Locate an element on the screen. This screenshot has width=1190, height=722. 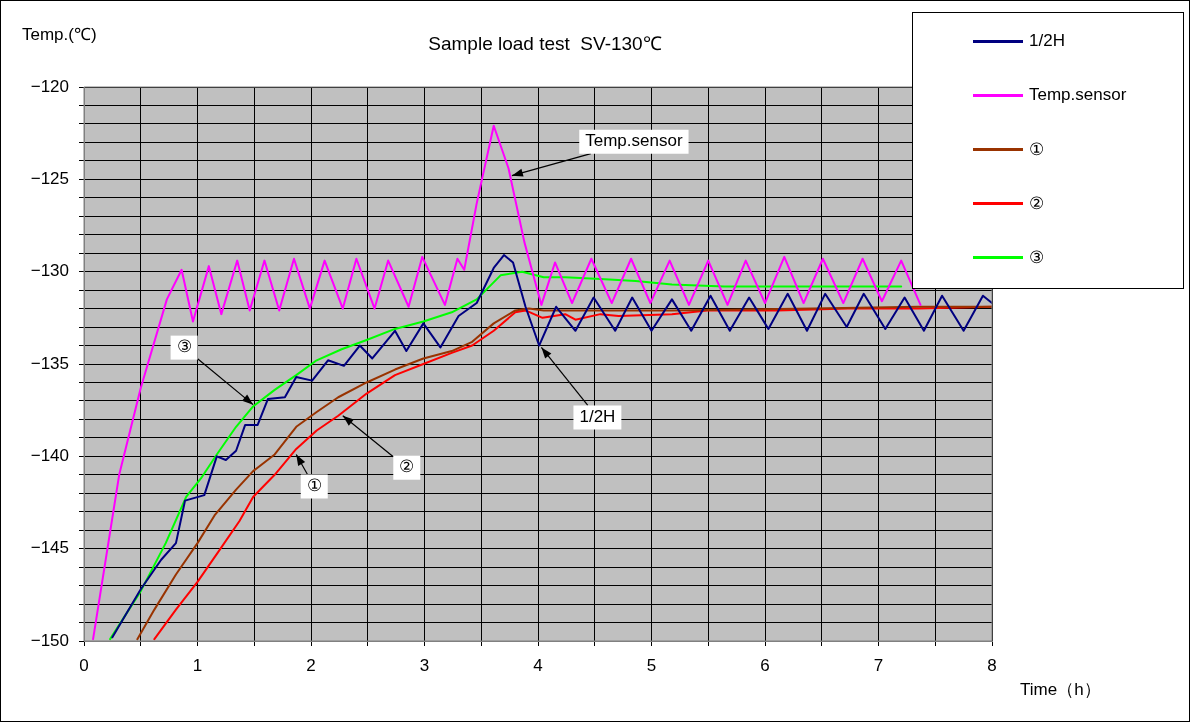
y-tick-label: −135 is located at coordinates (49, 363).